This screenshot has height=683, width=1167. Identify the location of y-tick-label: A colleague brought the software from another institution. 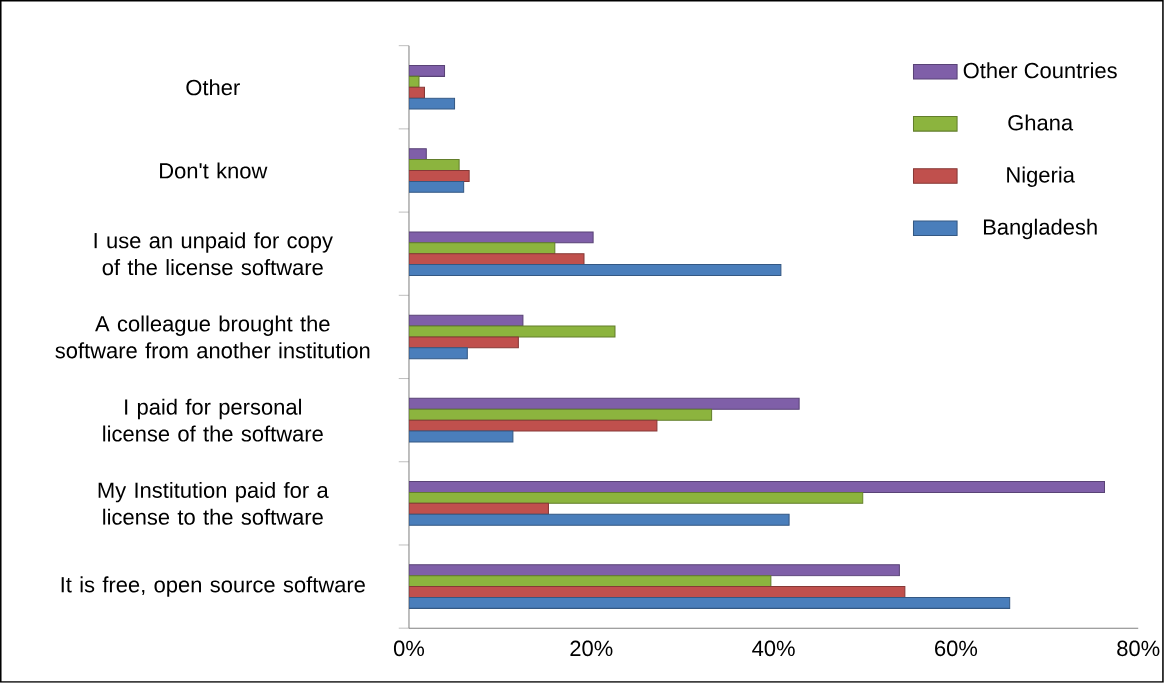
(212, 337).